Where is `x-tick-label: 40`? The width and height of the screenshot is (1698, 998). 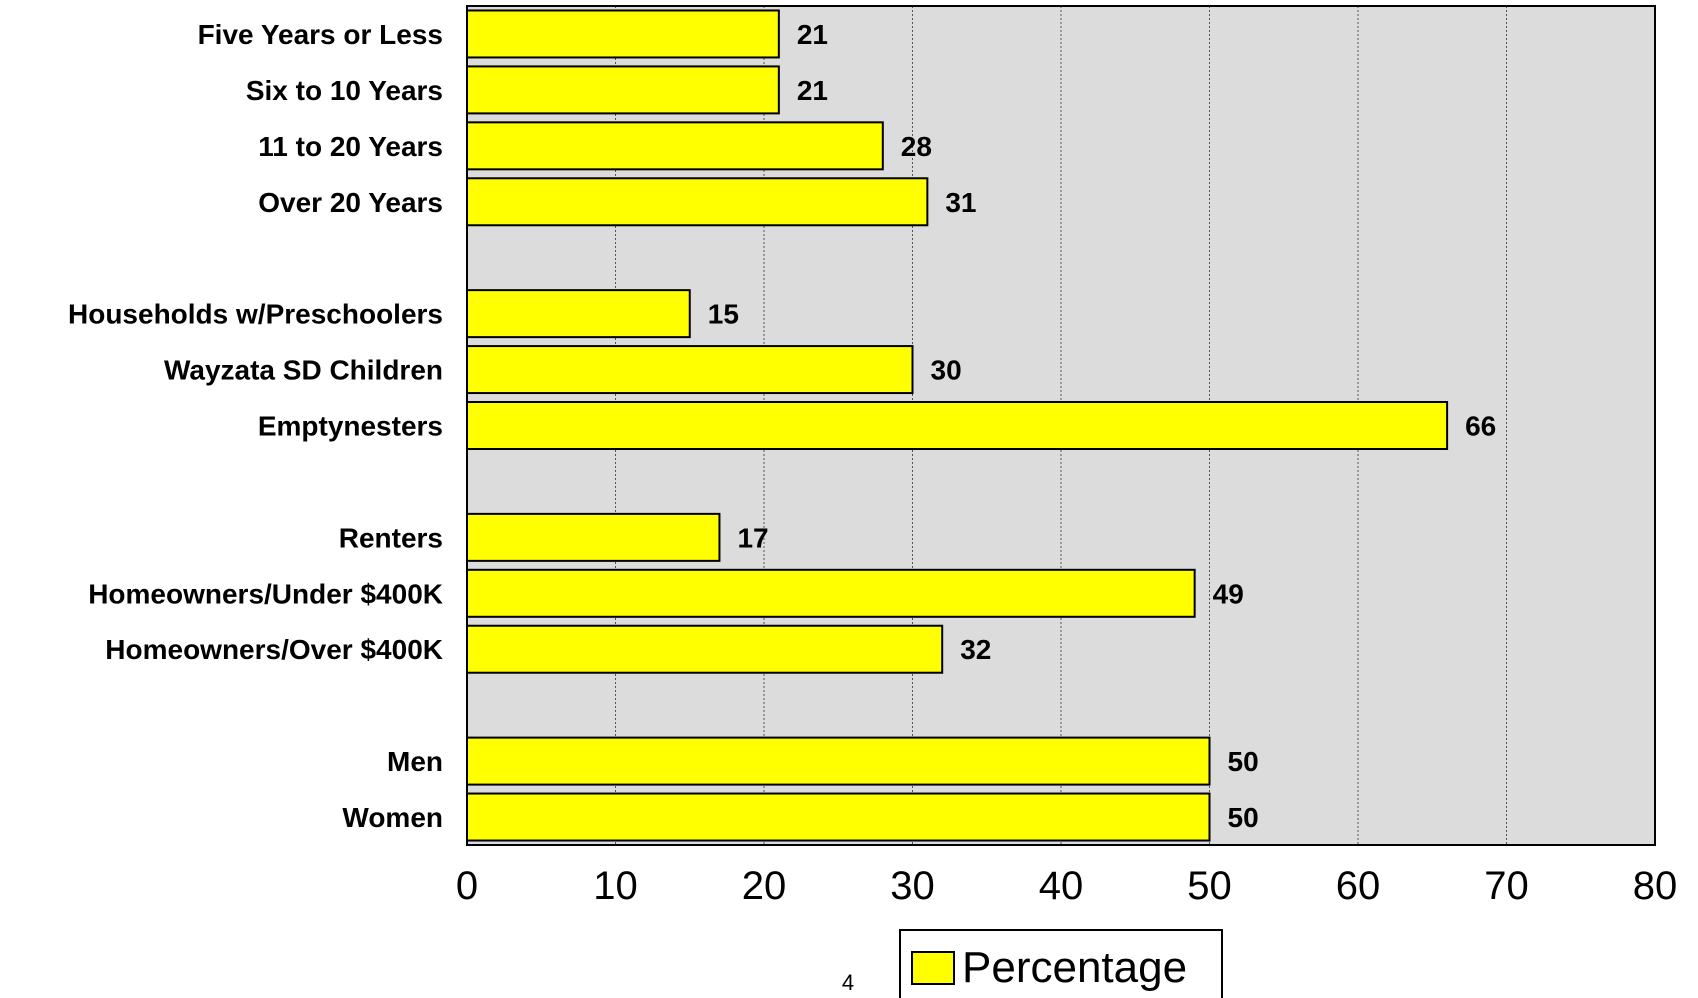
x-tick-label: 40 is located at coordinates (1061, 886).